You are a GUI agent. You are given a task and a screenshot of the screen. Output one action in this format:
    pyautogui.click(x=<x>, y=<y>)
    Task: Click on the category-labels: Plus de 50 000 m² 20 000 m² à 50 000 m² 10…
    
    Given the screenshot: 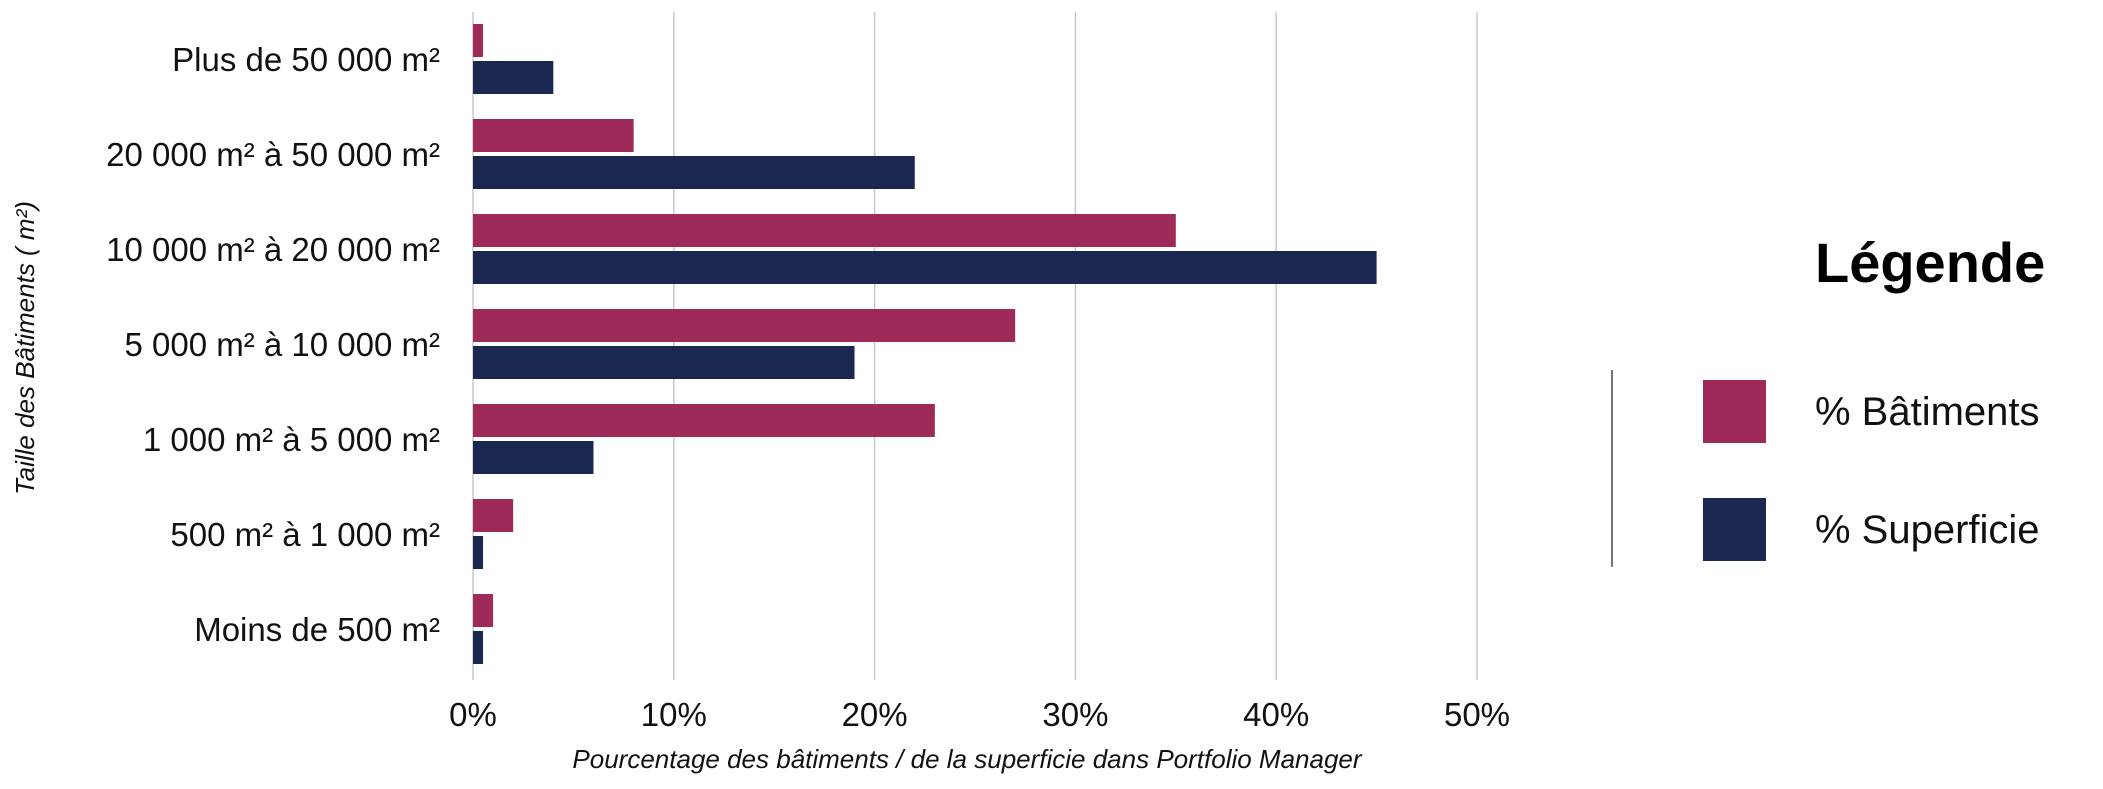 What is the action you would take?
    pyautogui.click(x=273, y=344)
    